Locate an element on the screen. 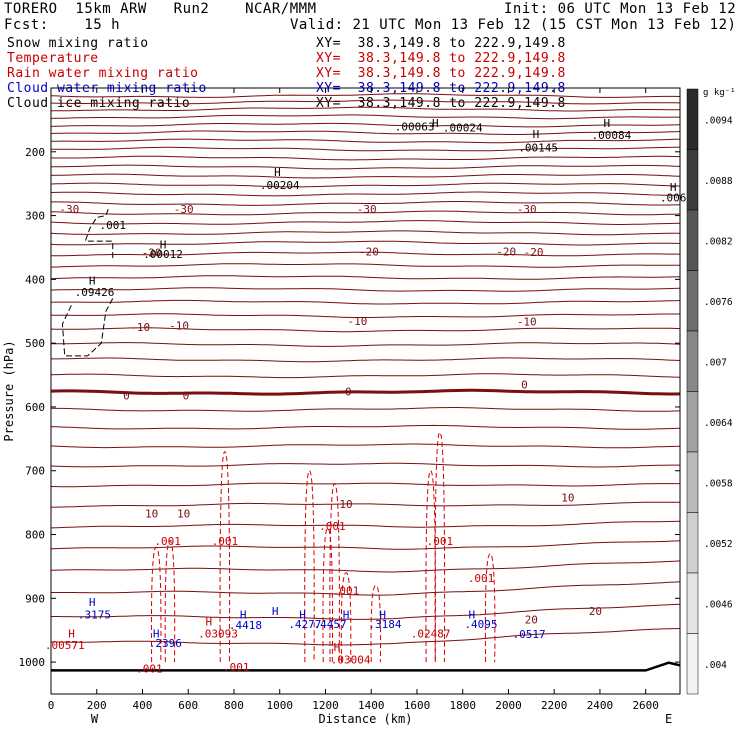  field-annotation: .0517 is located at coordinates (528, 634).